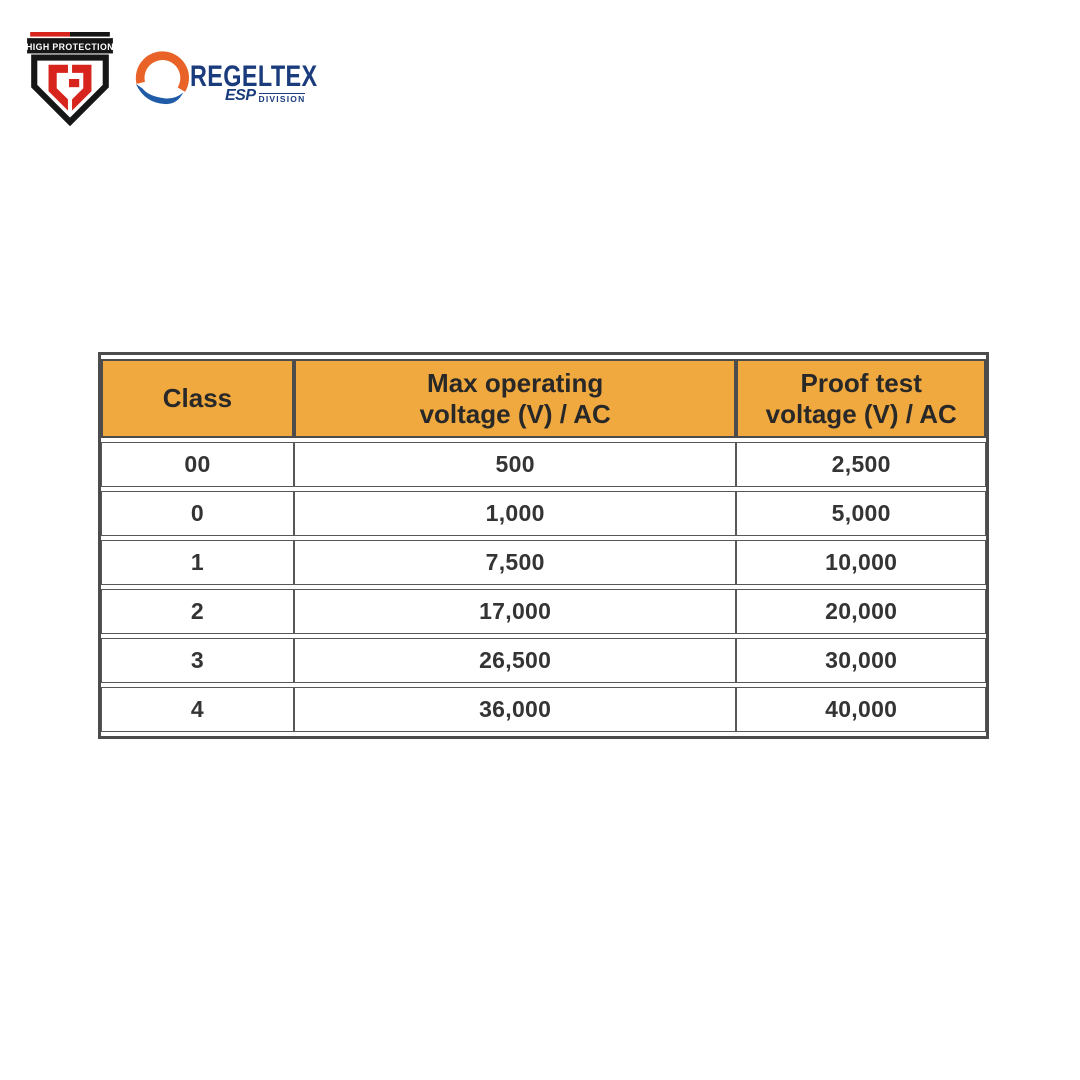 This screenshot has width=1080, height=1080. What do you see at coordinates (515, 465) in the screenshot?
I see `table-cell: 500` at bounding box center [515, 465].